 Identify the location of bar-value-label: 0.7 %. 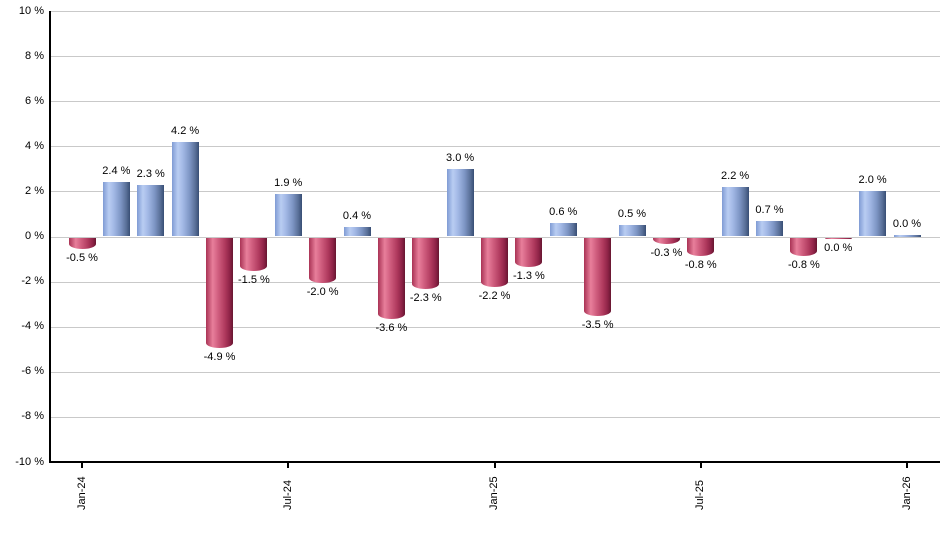
(769, 209).